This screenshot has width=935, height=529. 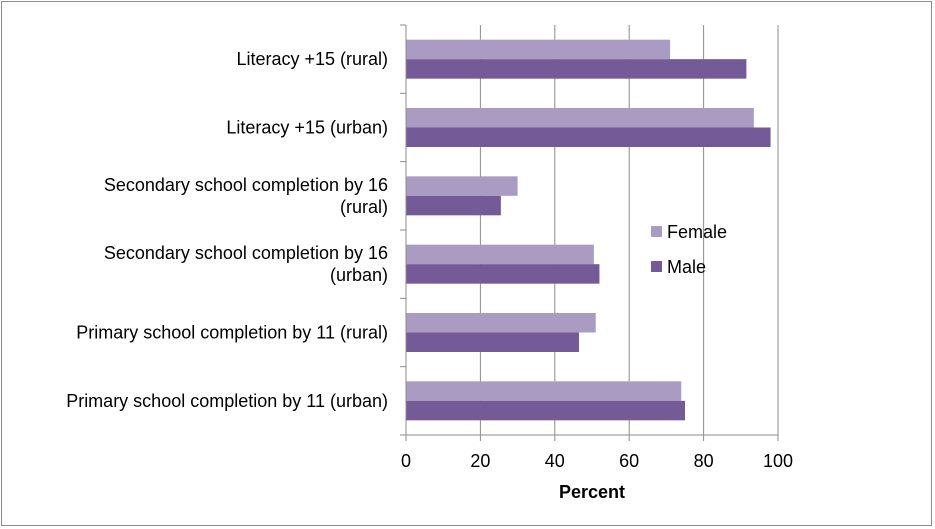 I want to click on category-label-1: Literacy +15 (urban), so click(x=307, y=128).